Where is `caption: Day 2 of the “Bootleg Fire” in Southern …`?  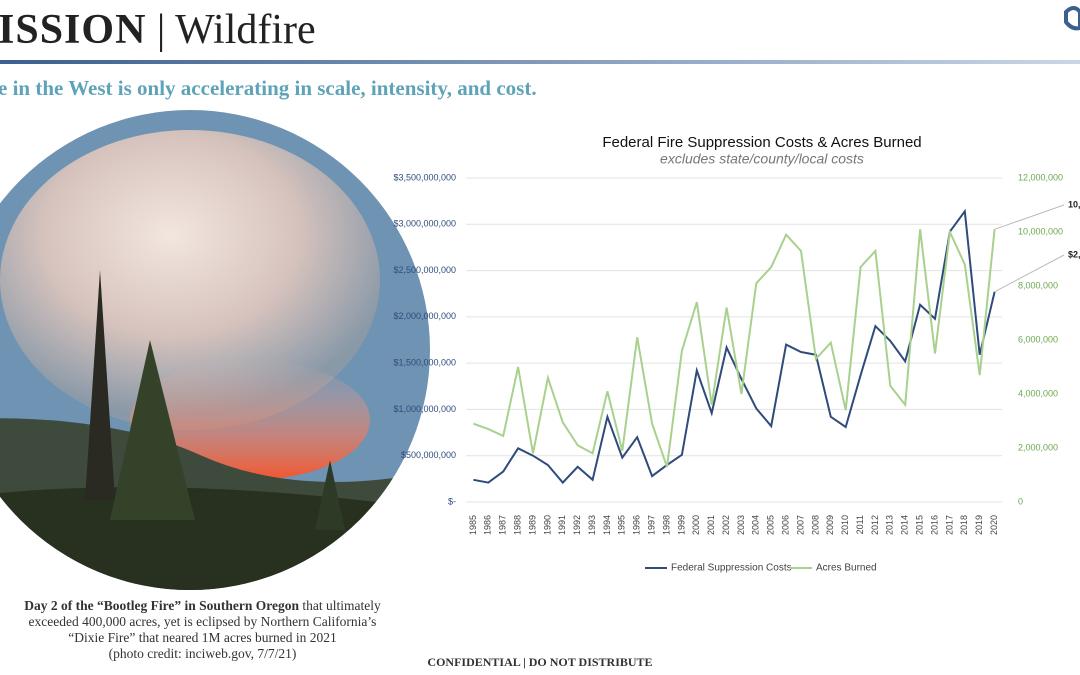 caption: Day 2 of the “Bootleg Fire” in Southern … is located at coordinates (202, 630).